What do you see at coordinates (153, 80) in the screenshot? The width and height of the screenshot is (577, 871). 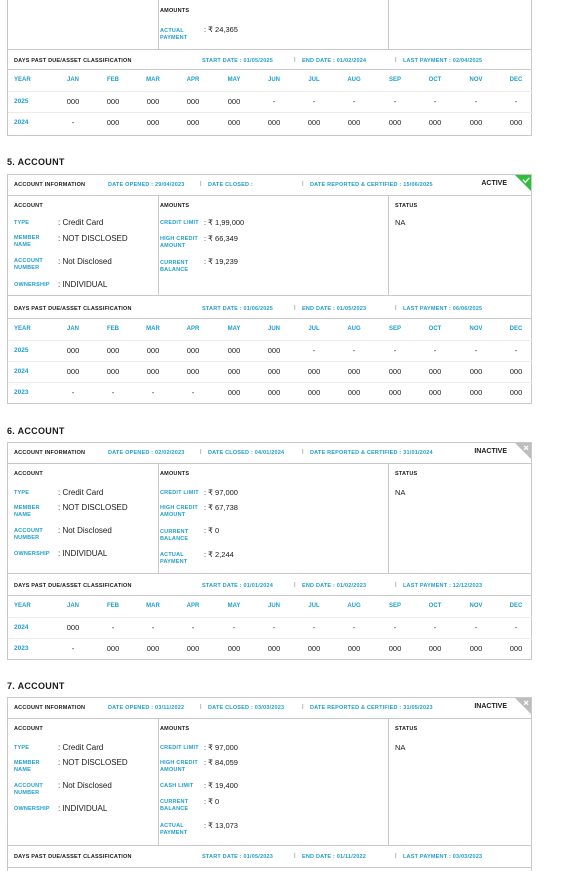 I see `month-header: MAR` at bounding box center [153, 80].